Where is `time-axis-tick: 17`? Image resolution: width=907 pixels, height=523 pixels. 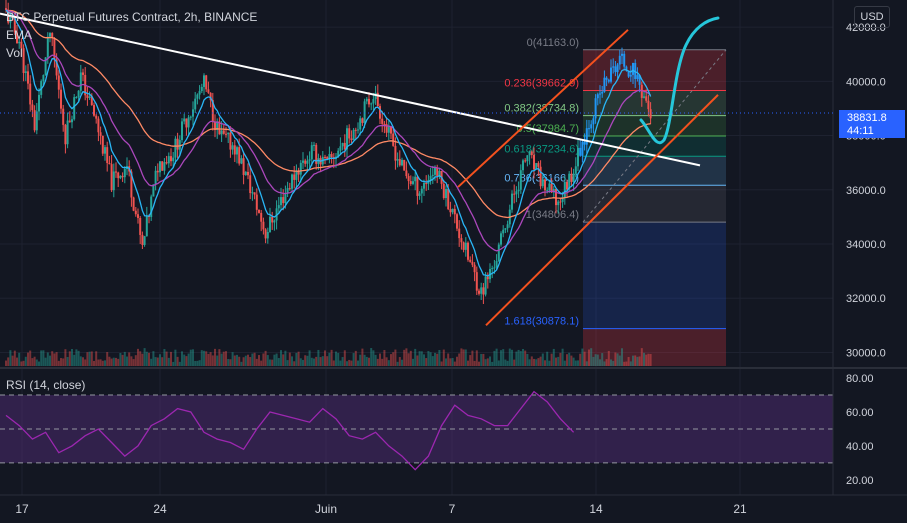 time-axis-tick: 17 is located at coordinates (22, 509).